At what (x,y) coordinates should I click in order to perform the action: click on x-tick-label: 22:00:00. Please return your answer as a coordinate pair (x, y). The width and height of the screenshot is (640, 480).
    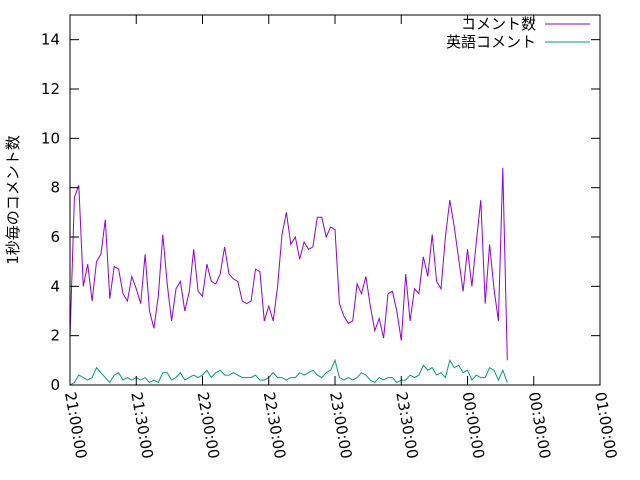
    Looking at the image, I should click on (208, 425).